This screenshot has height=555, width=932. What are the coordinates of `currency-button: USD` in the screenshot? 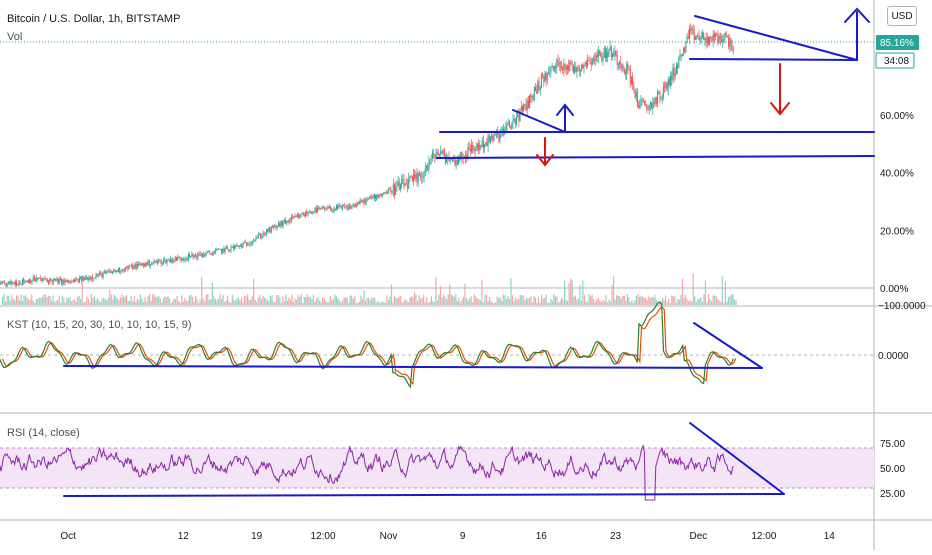 It's located at (902, 16).